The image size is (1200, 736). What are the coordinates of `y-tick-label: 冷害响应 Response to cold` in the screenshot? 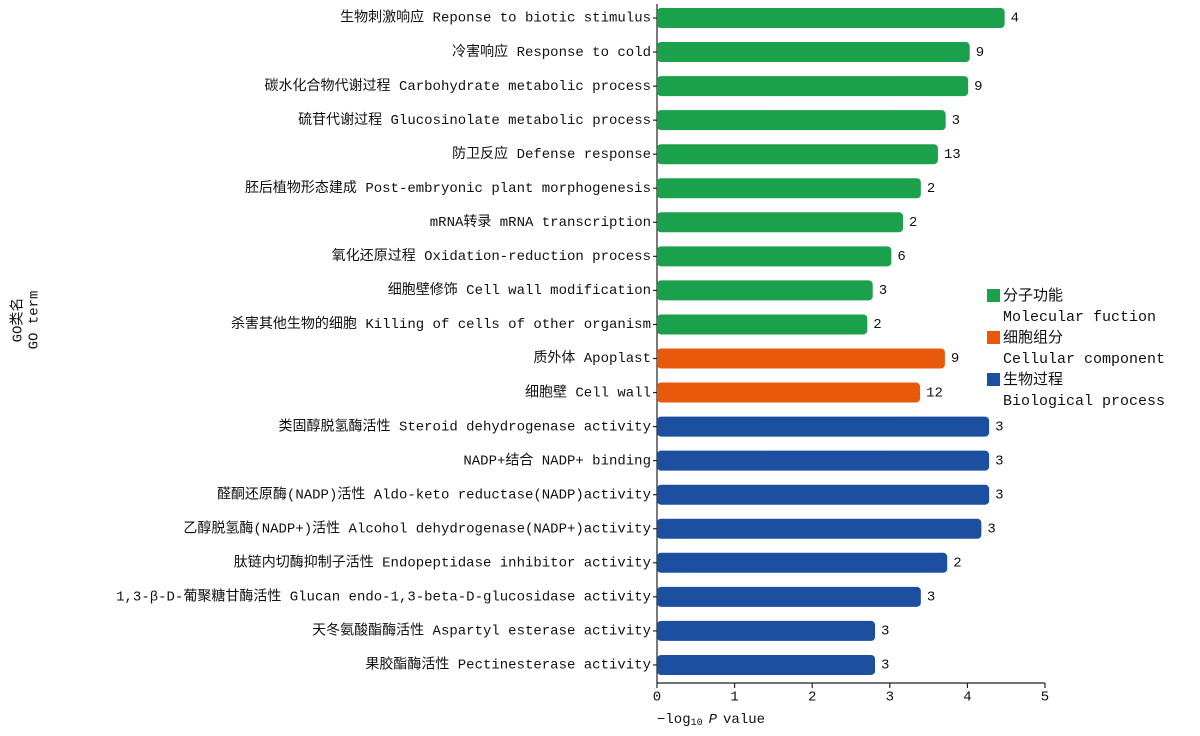 It's located at (551, 52).